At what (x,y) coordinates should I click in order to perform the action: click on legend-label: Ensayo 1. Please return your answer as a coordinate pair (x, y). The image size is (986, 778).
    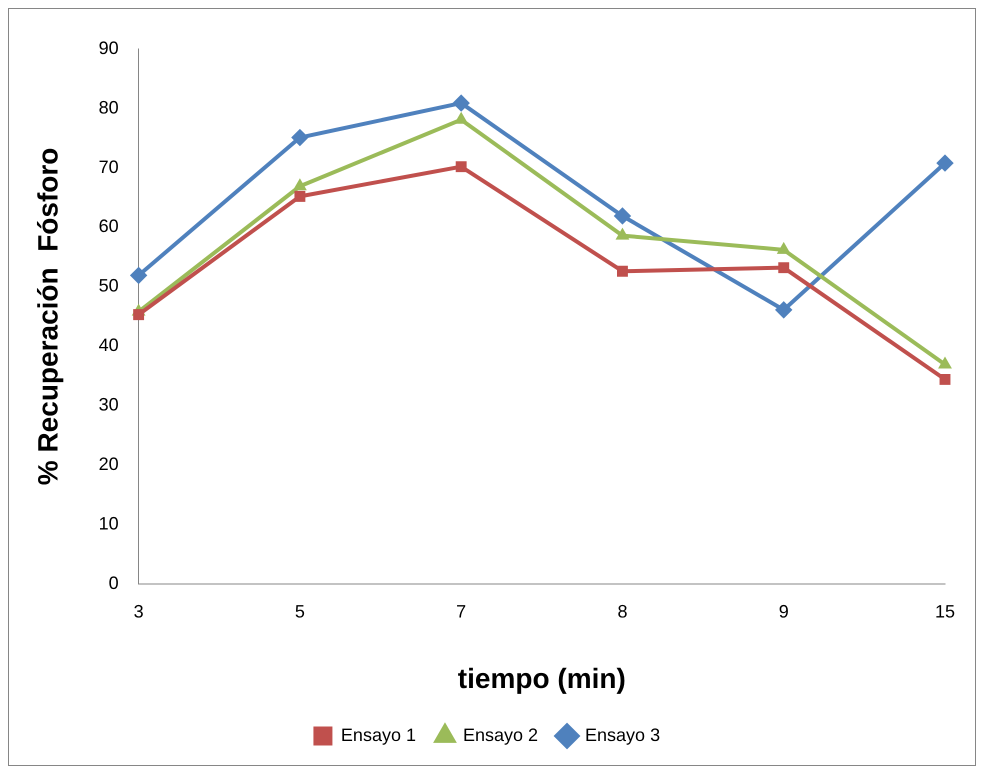
    Looking at the image, I should click on (378, 734).